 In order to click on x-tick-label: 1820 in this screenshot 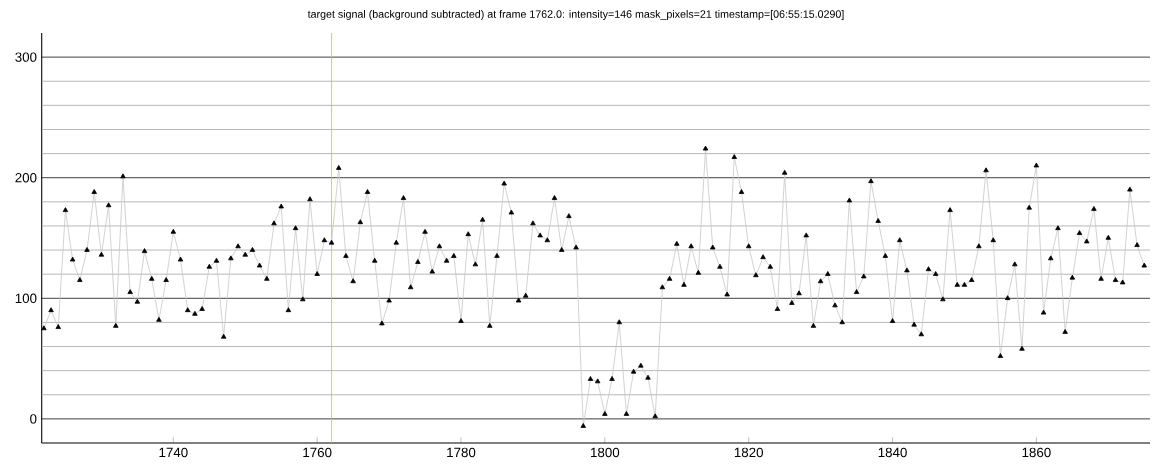, I will do `click(748, 452)`.